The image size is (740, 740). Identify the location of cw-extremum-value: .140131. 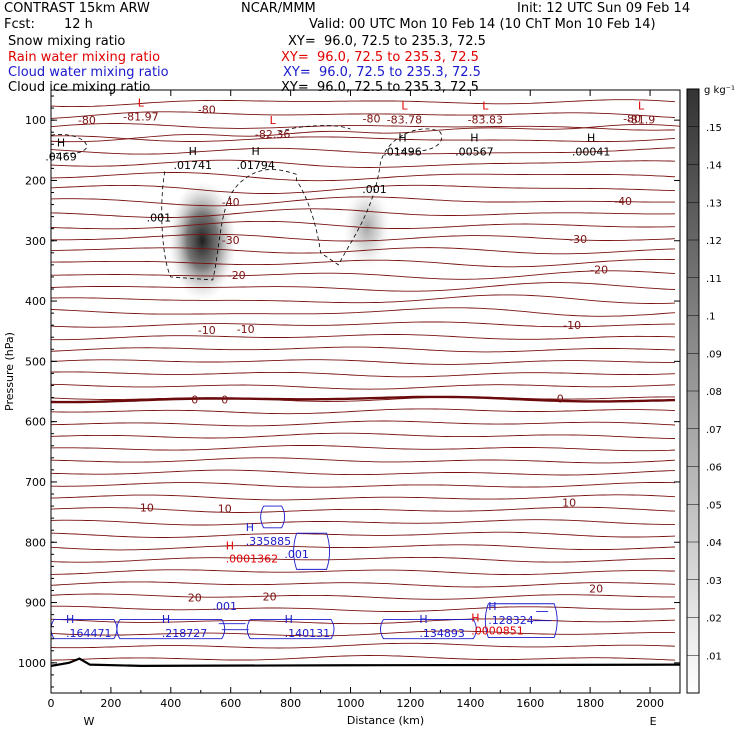
(308, 633).